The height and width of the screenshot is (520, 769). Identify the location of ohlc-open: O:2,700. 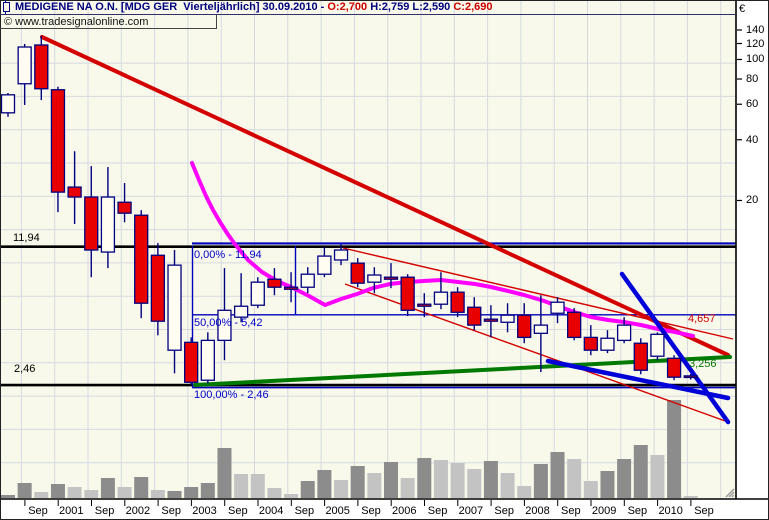
(349, 7).